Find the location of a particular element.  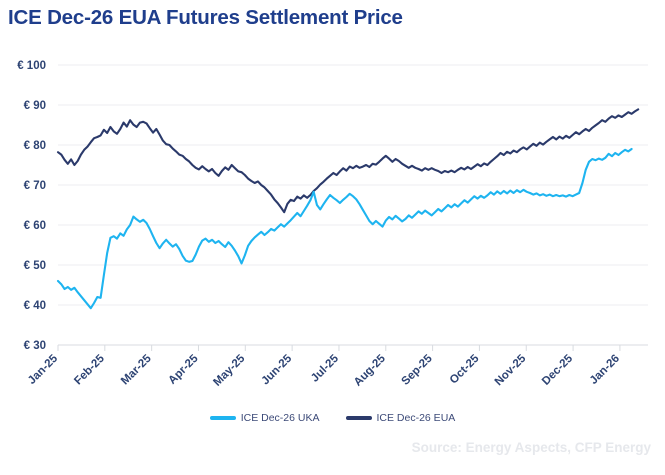

legend-label-uka: ICE Dec-26 UKA is located at coordinates (280, 418).